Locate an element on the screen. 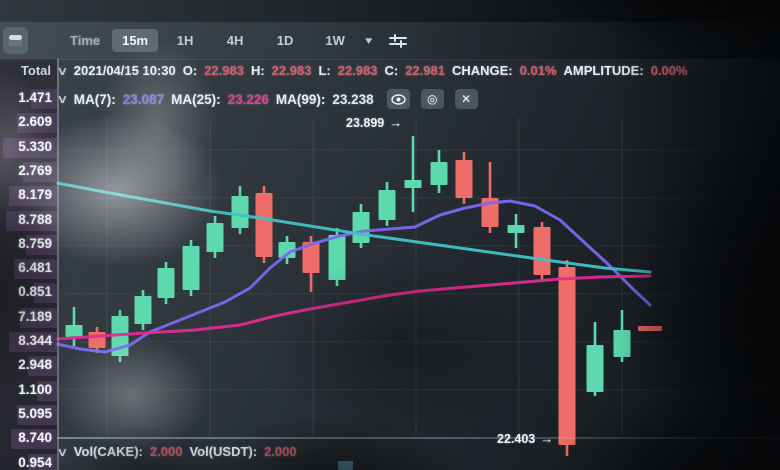 This screenshot has height=470, width=780. interval-tabs: 15m 1H 4H 1D 1W is located at coordinates (235, 40).